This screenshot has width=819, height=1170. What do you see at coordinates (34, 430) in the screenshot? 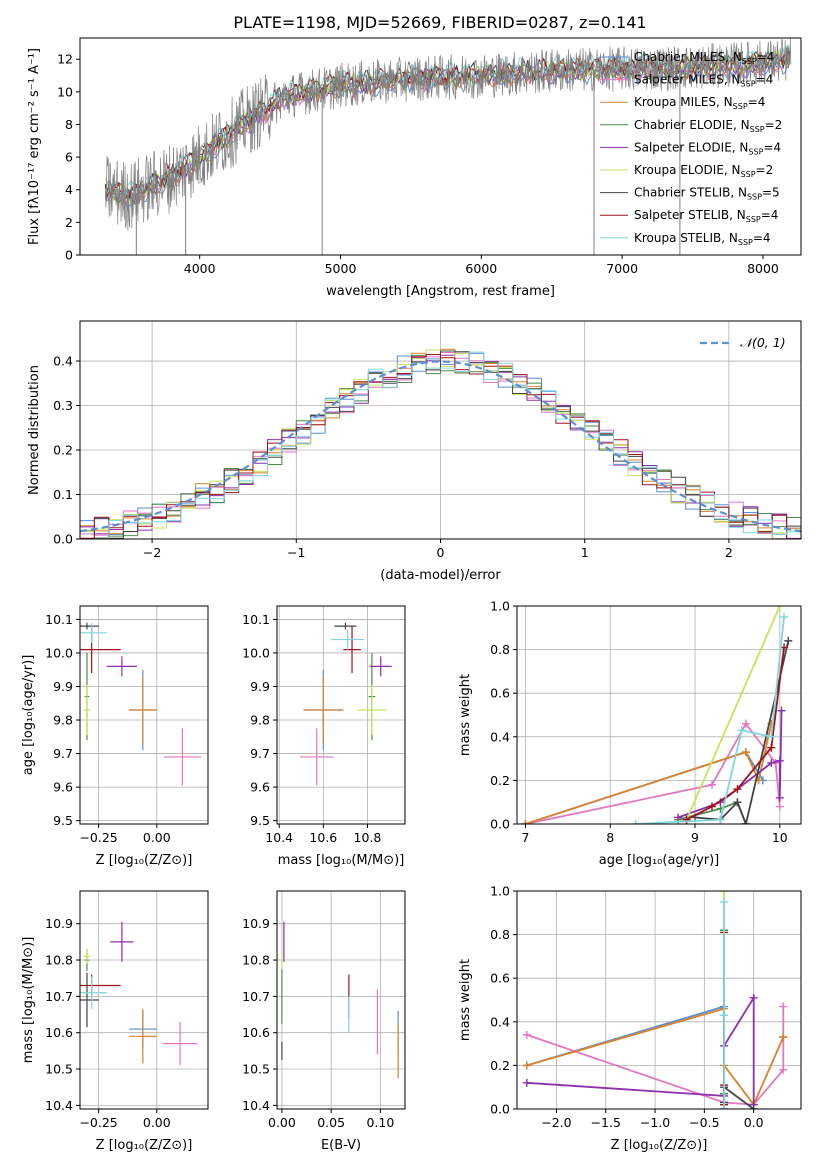
I see `residuals-ylabel: Normed distribution` at bounding box center [34, 430].